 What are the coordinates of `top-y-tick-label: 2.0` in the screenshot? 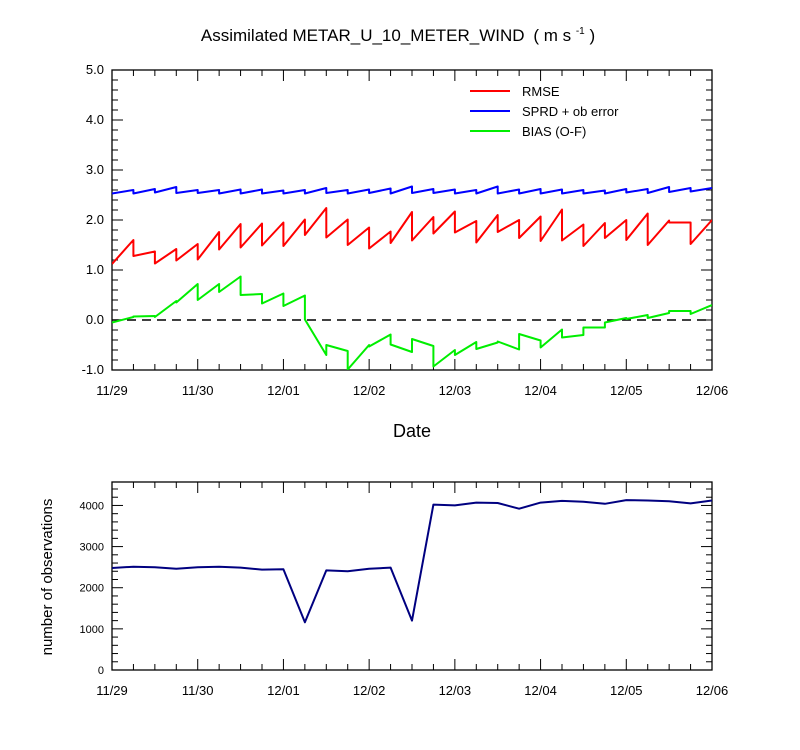 It's located at (95, 219).